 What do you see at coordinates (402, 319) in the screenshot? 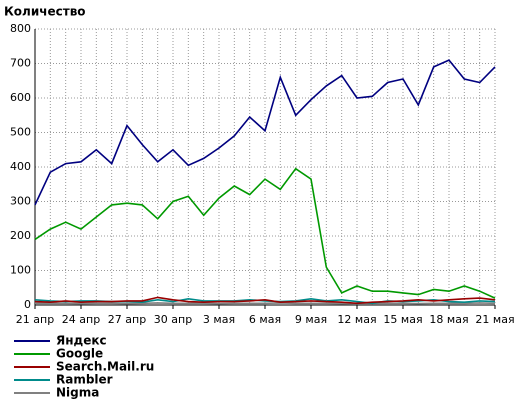
I see `x-tick-label: 15 мая` at bounding box center [402, 319].